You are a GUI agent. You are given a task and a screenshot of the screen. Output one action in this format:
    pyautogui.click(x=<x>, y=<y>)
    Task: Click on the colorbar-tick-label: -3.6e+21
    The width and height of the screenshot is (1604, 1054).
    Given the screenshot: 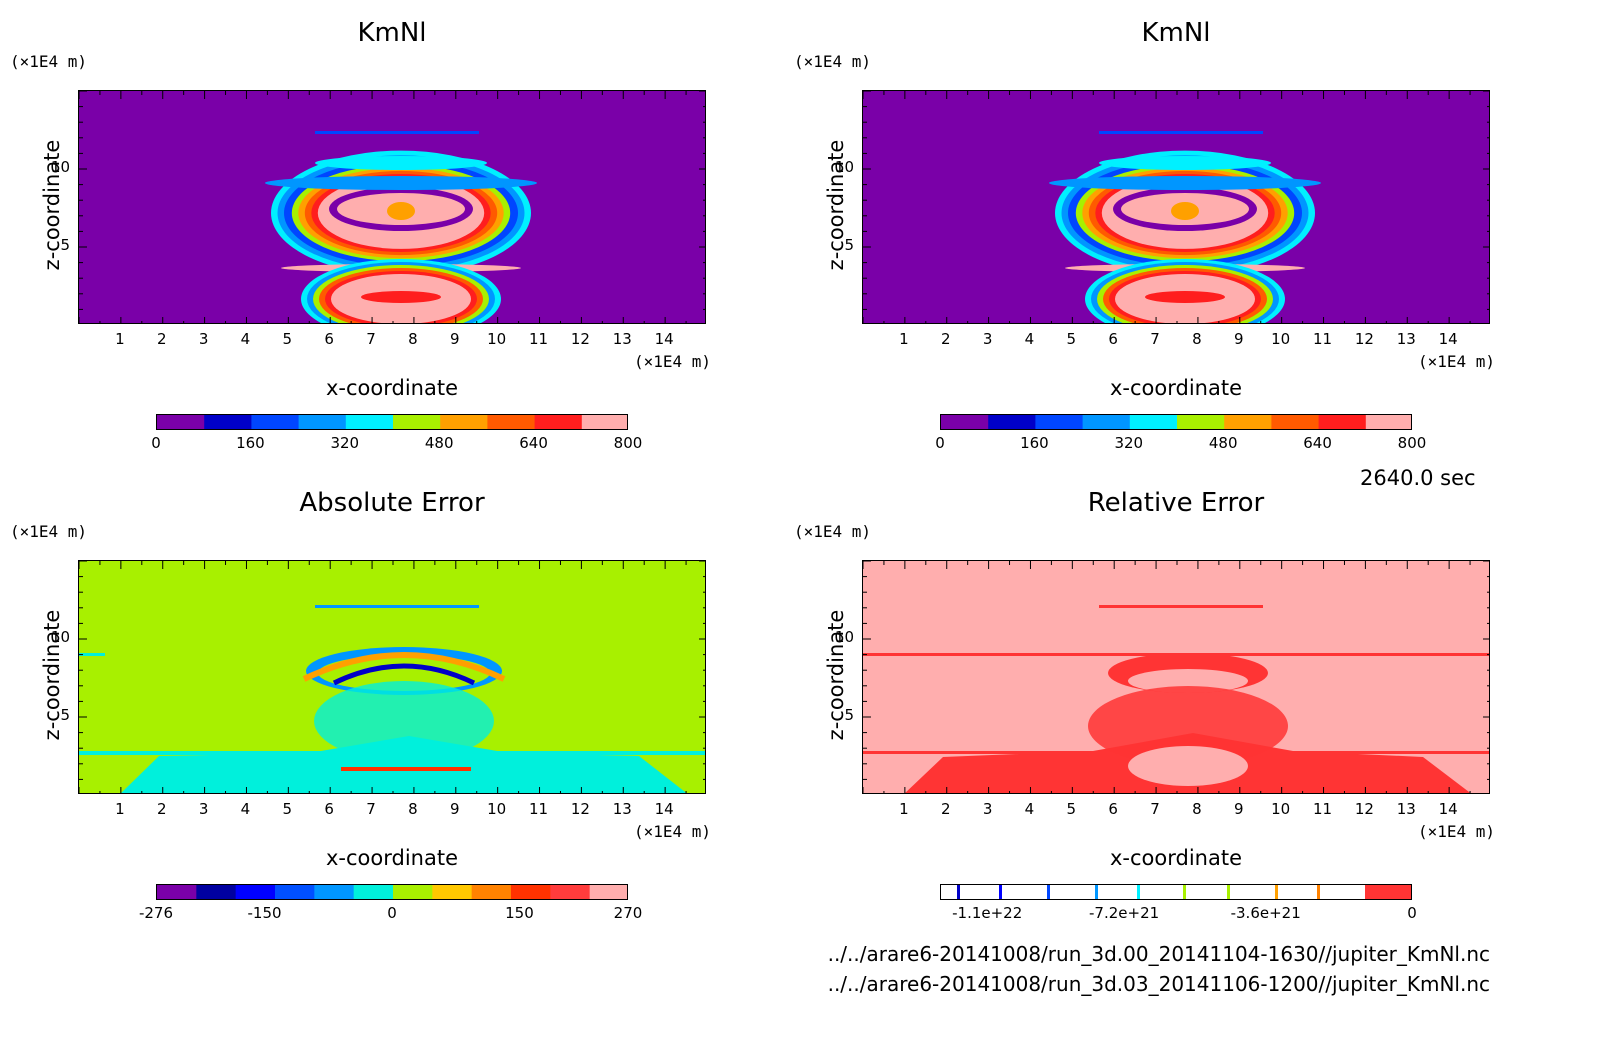 What is the action you would take?
    pyautogui.click(x=1265, y=913)
    